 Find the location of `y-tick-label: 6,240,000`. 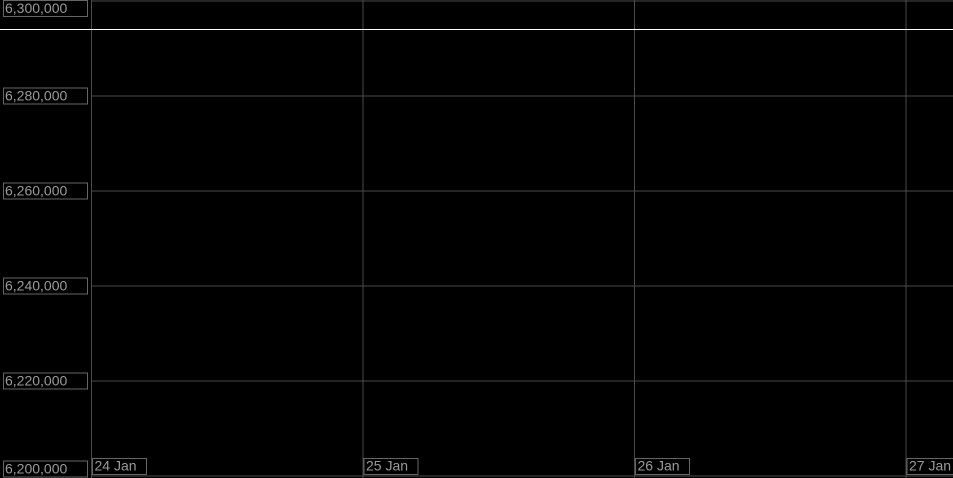

y-tick-label: 6,240,000 is located at coordinates (36, 286).